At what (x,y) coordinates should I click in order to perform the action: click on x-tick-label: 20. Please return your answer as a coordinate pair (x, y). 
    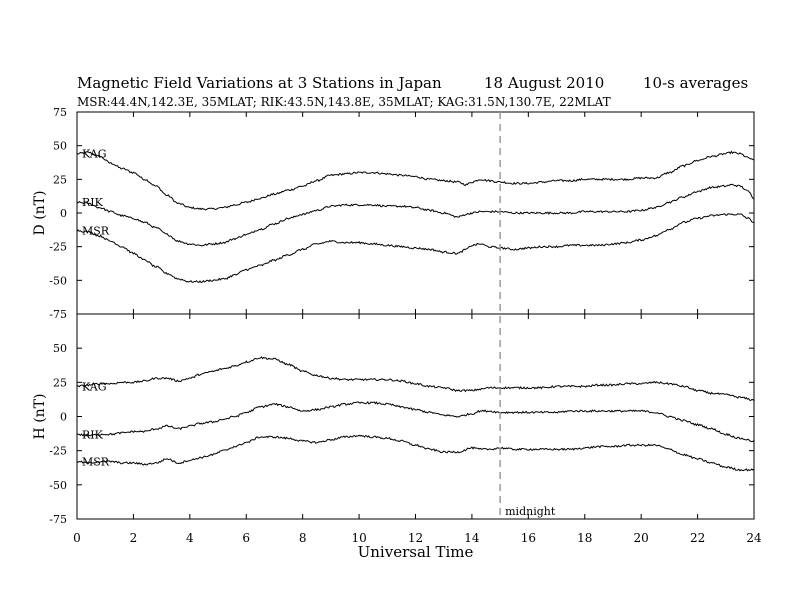
    Looking at the image, I should click on (641, 538).